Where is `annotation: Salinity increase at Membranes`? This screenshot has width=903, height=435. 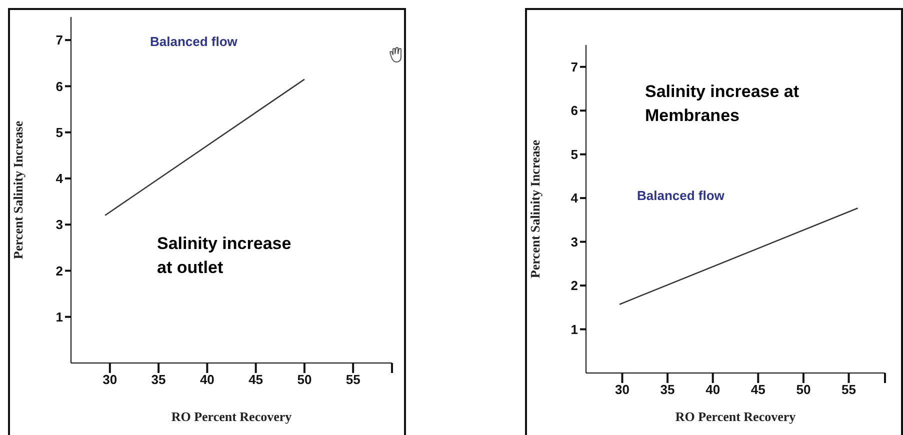
annotation: Salinity increase at Membranes is located at coordinates (722, 104).